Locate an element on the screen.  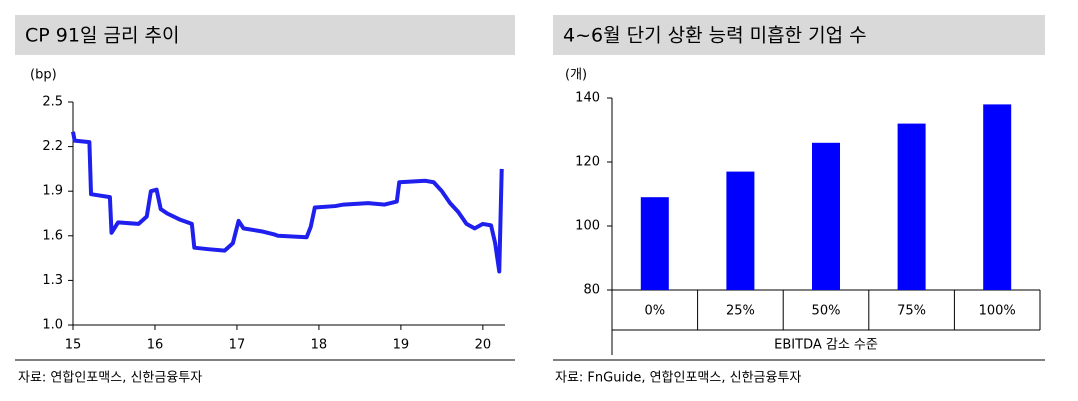
x-tick-label: 17 is located at coordinates (237, 345).